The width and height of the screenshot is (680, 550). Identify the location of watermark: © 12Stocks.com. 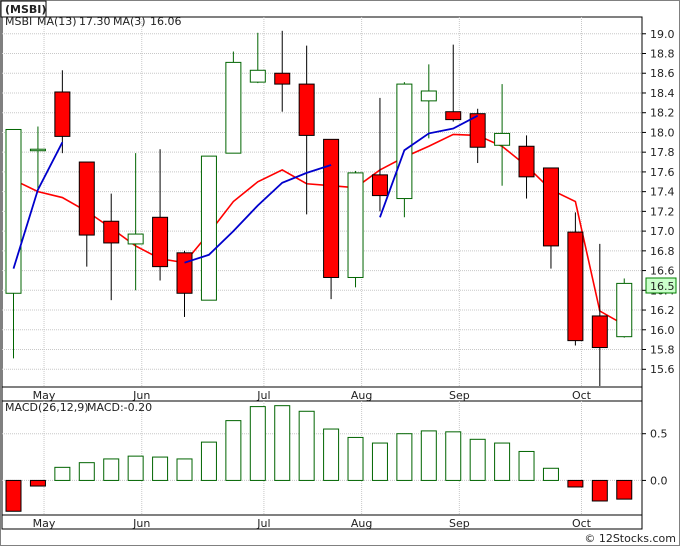
(630, 538).